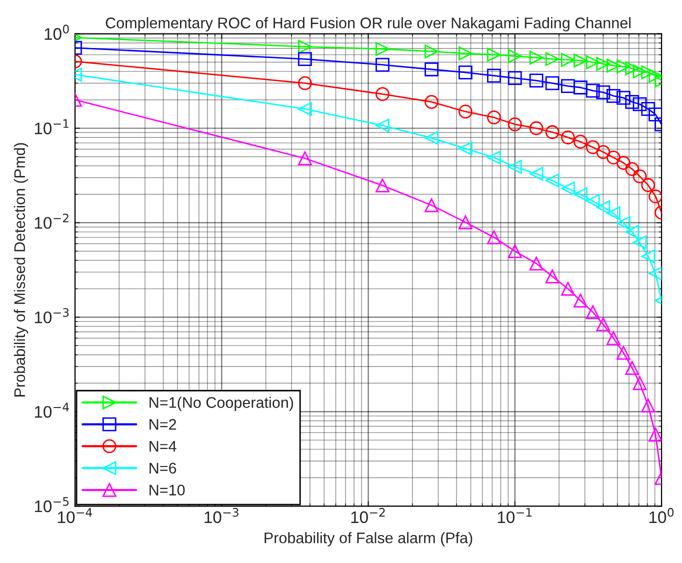 This screenshot has width=682, height=563. What do you see at coordinates (221, 516) in the screenshot?
I see `x-tick-label: 10$^{−3}$` at bounding box center [221, 516].